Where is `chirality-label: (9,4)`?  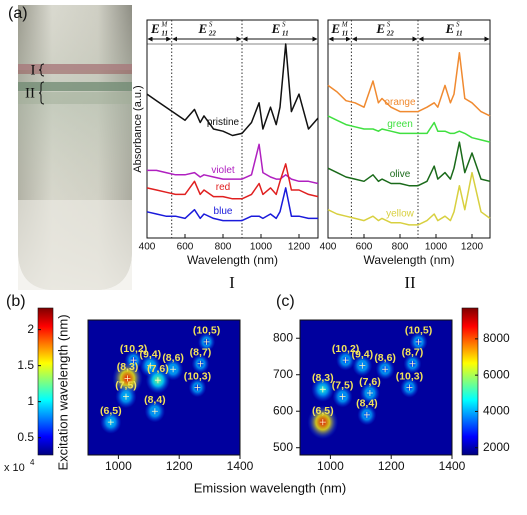
chirality-label: (9,4) is located at coordinates (363, 354).